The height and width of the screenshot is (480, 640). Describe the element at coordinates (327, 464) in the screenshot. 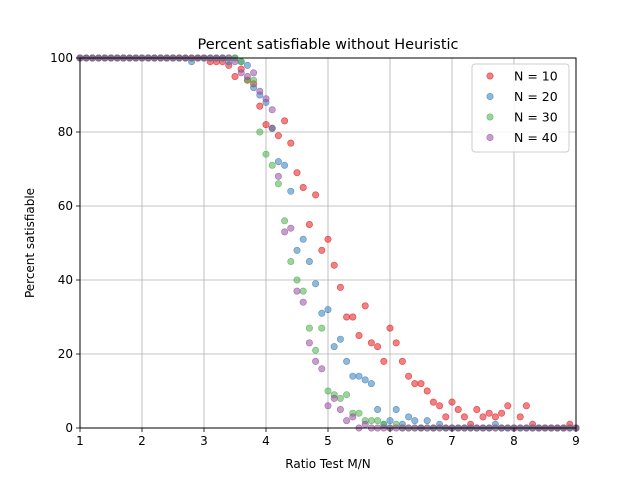

I see `x-axis-label: Ratio Test M/N` at that location.